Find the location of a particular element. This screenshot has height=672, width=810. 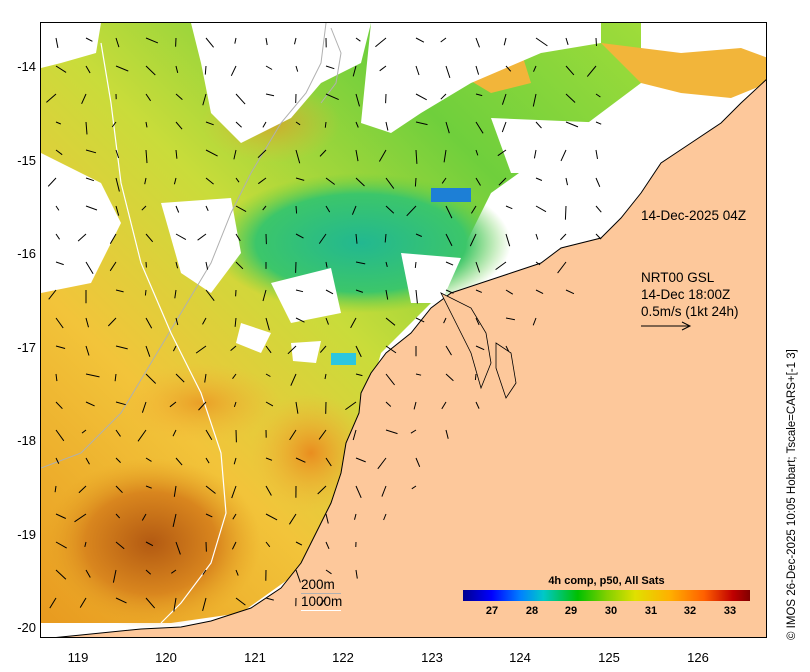

timestamp-label: 14-Dec-2025 04Z is located at coordinates (694, 215).